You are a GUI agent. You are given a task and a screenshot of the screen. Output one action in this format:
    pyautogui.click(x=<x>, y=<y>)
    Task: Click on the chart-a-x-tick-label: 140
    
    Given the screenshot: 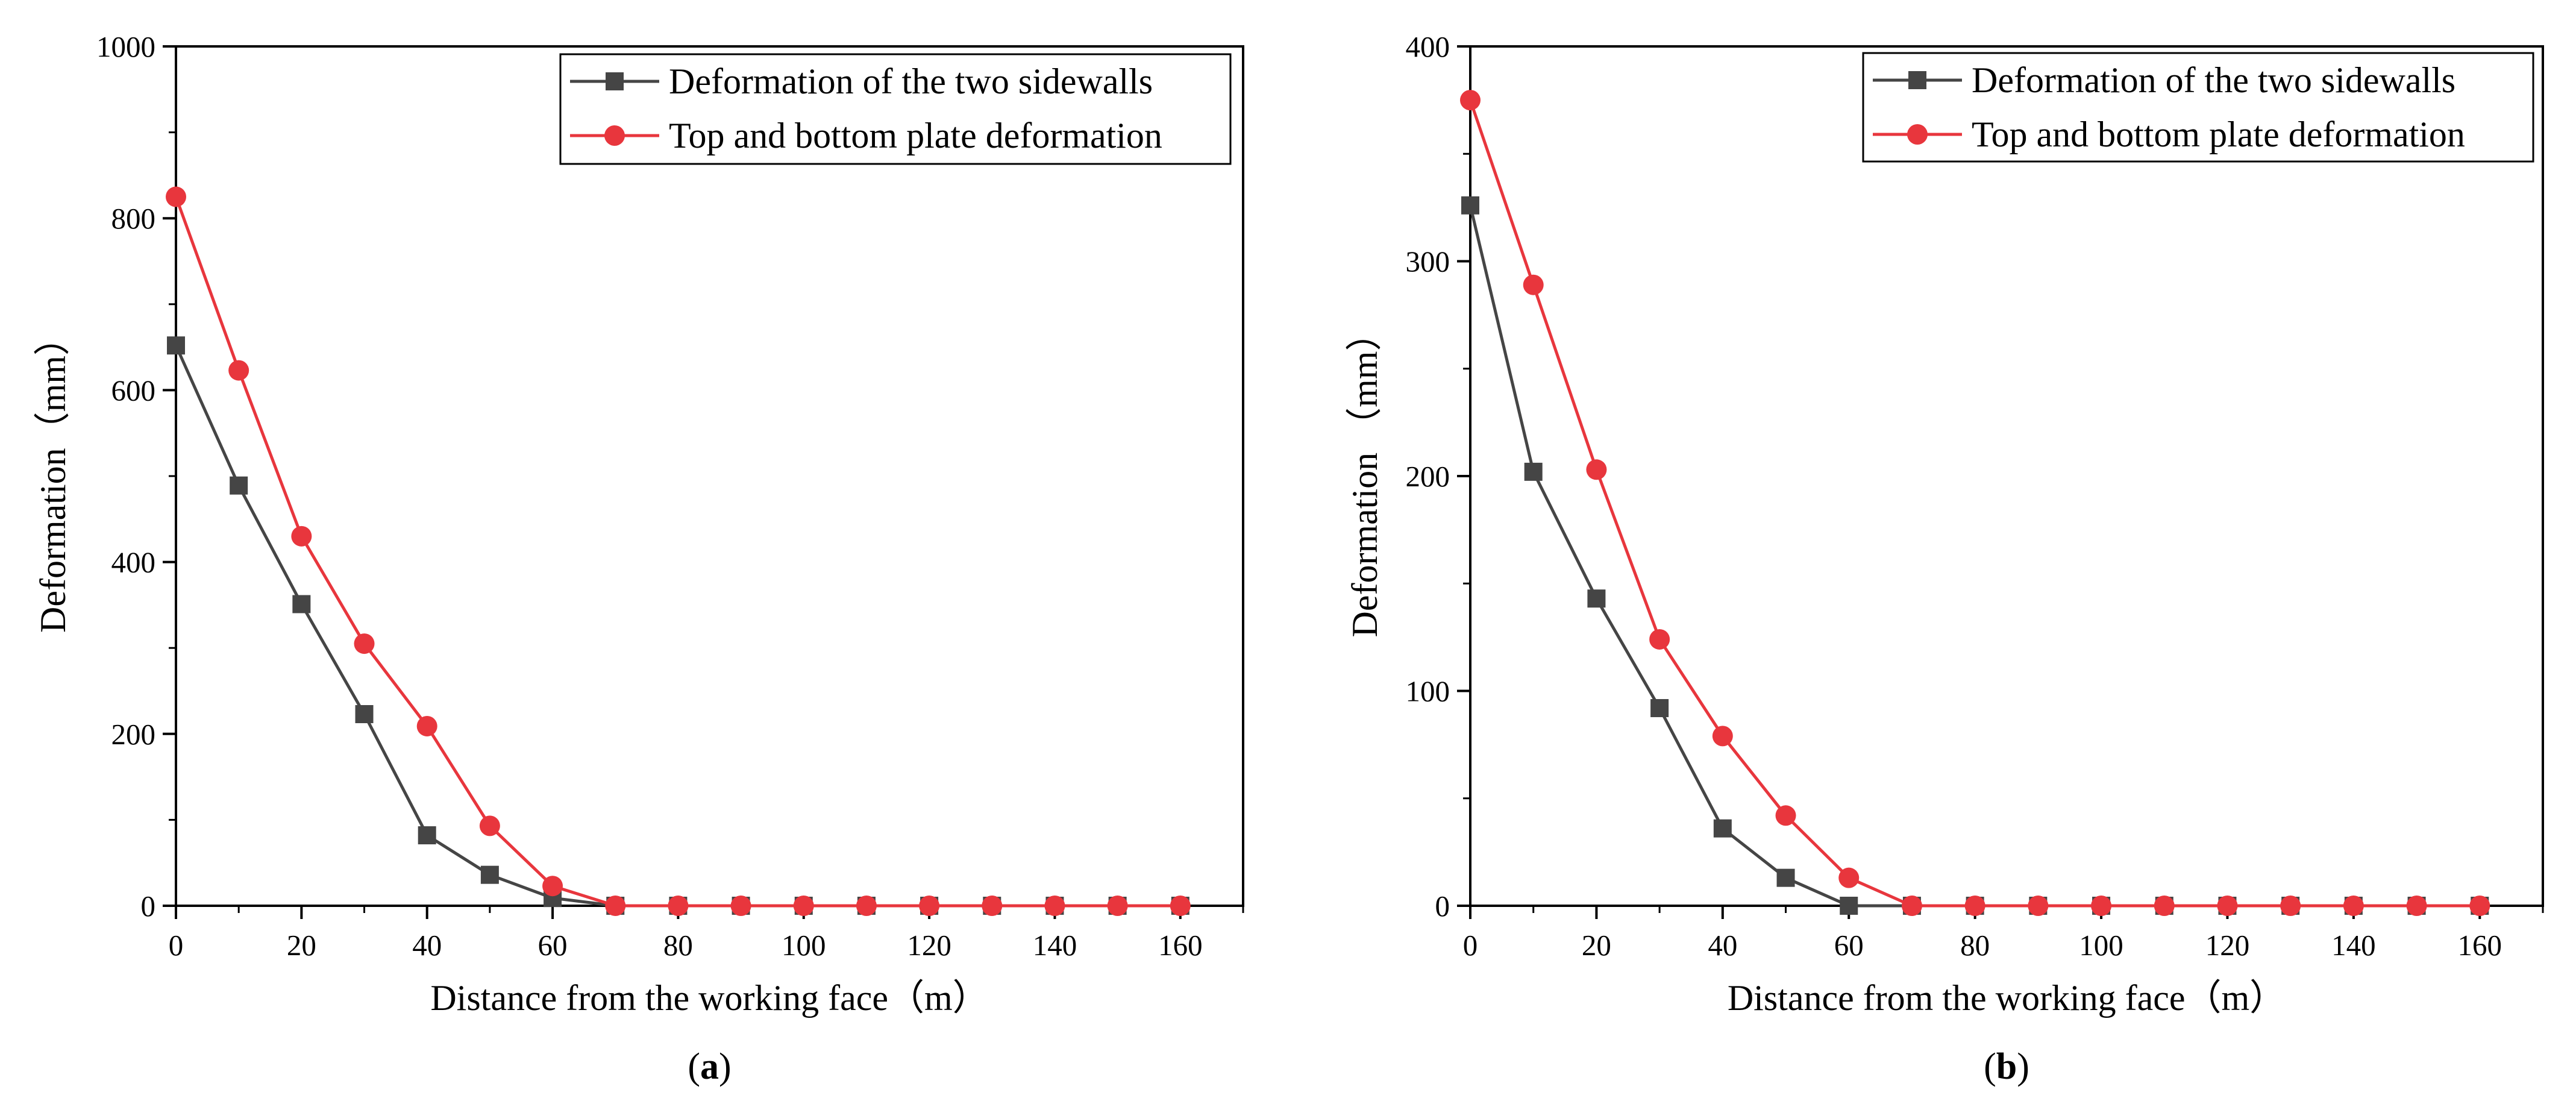 What is the action you would take?
    pyautogui.click(x=1055, y=945)
    